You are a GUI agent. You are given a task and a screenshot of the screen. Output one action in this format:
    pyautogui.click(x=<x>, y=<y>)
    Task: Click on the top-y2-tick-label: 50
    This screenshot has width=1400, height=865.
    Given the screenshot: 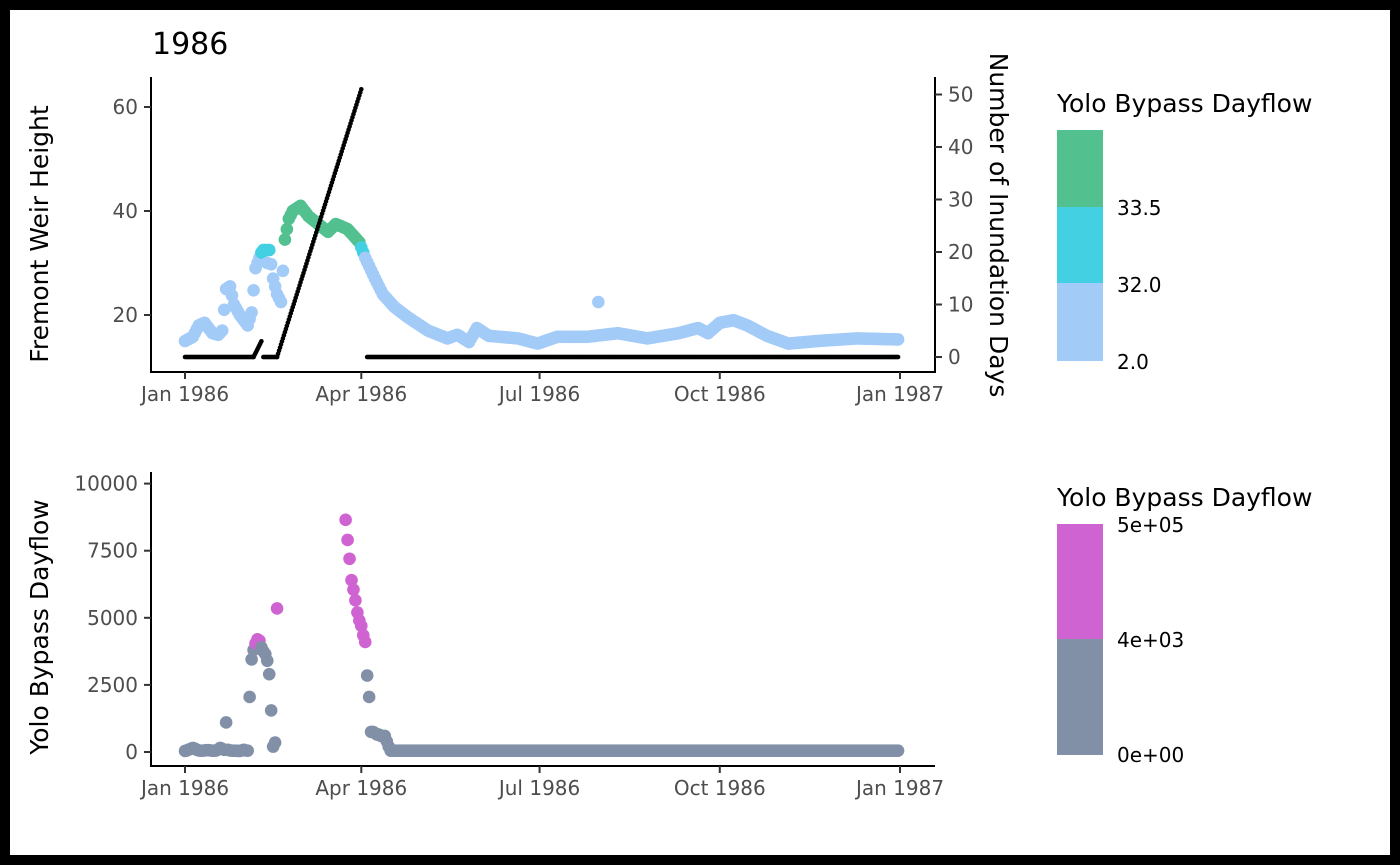 What is the action you would take?
    pyautogui.click(x=960, y=95)
    